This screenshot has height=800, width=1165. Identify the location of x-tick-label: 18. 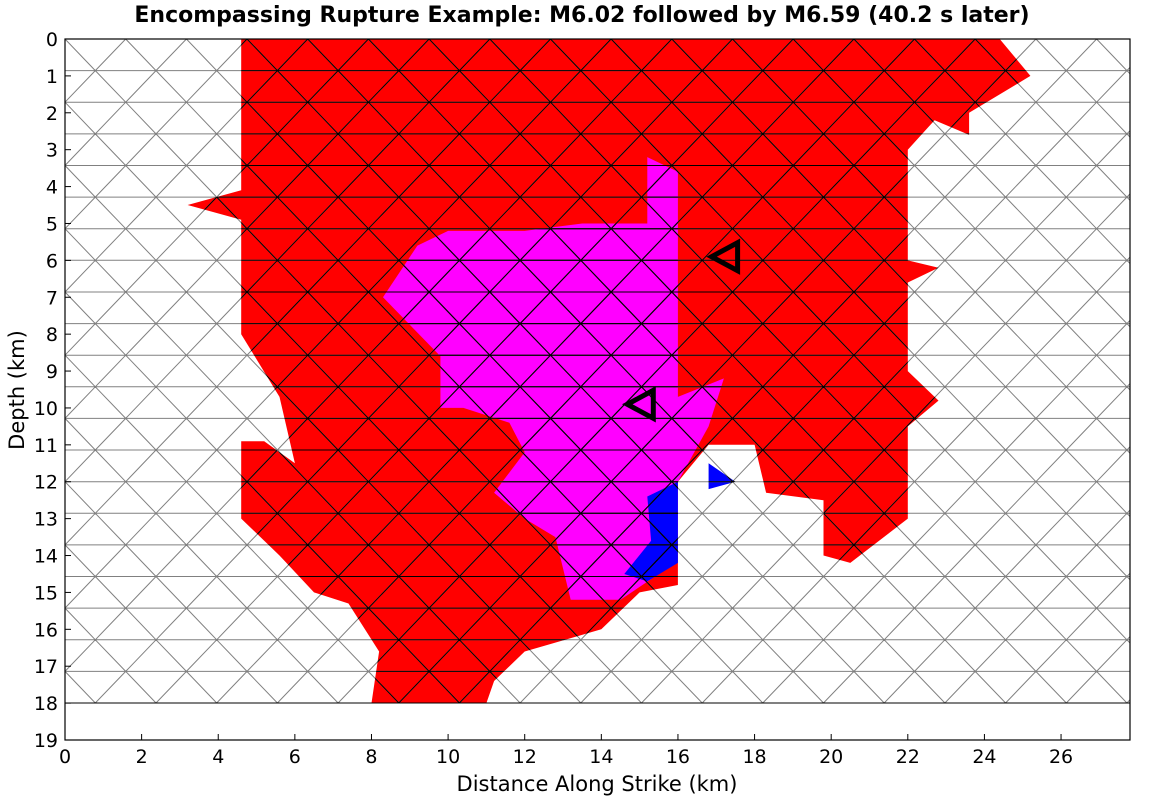
(754, 757).